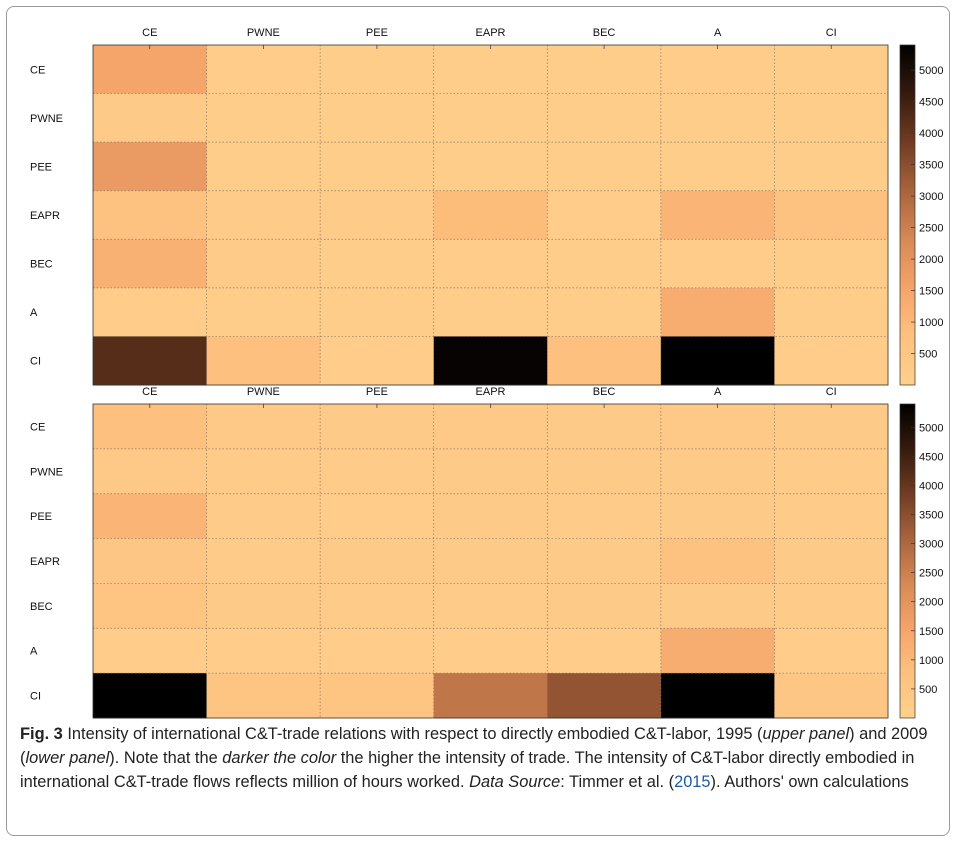 The image size is (955, 841). Describe the element at coordinates (604, 215) in the screenshot. I see `heatmap-cell-eapr-bec` at that location.